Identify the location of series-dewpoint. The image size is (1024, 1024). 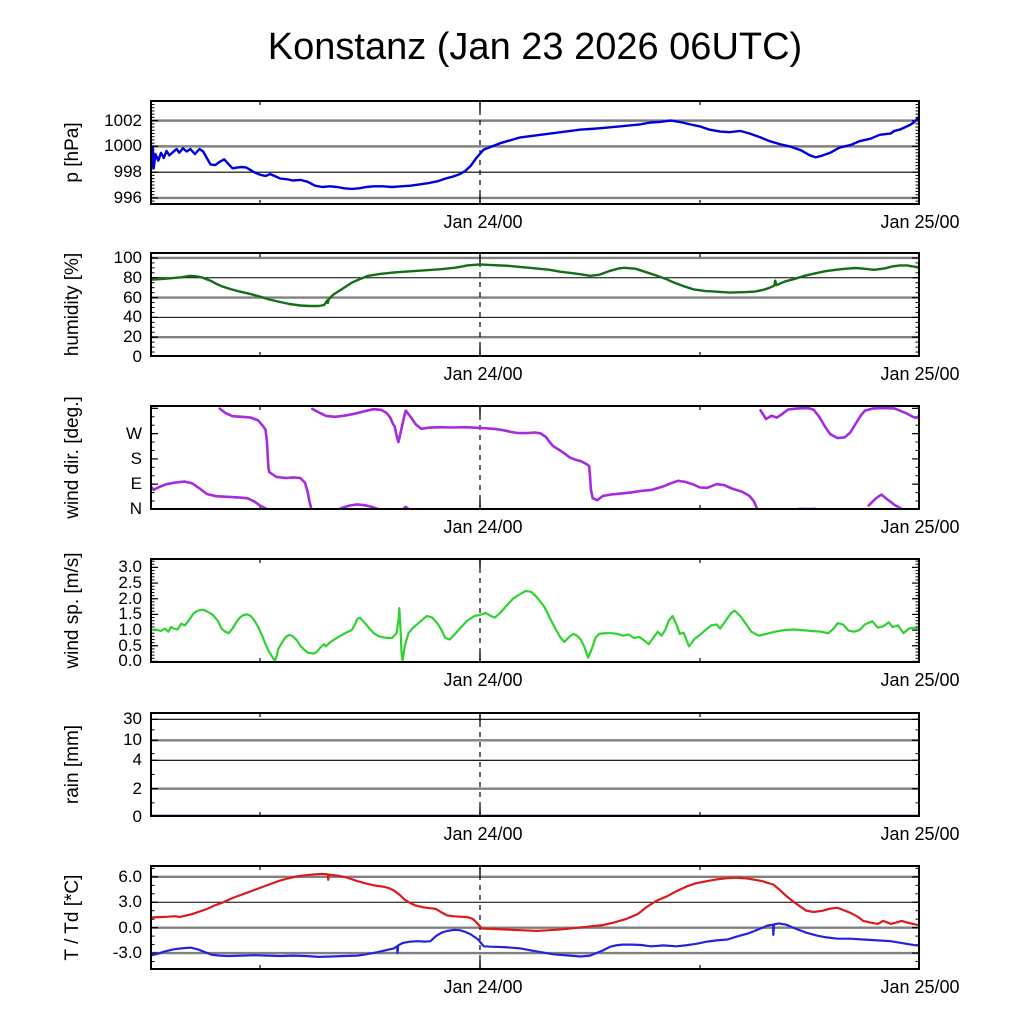
(535, 940).